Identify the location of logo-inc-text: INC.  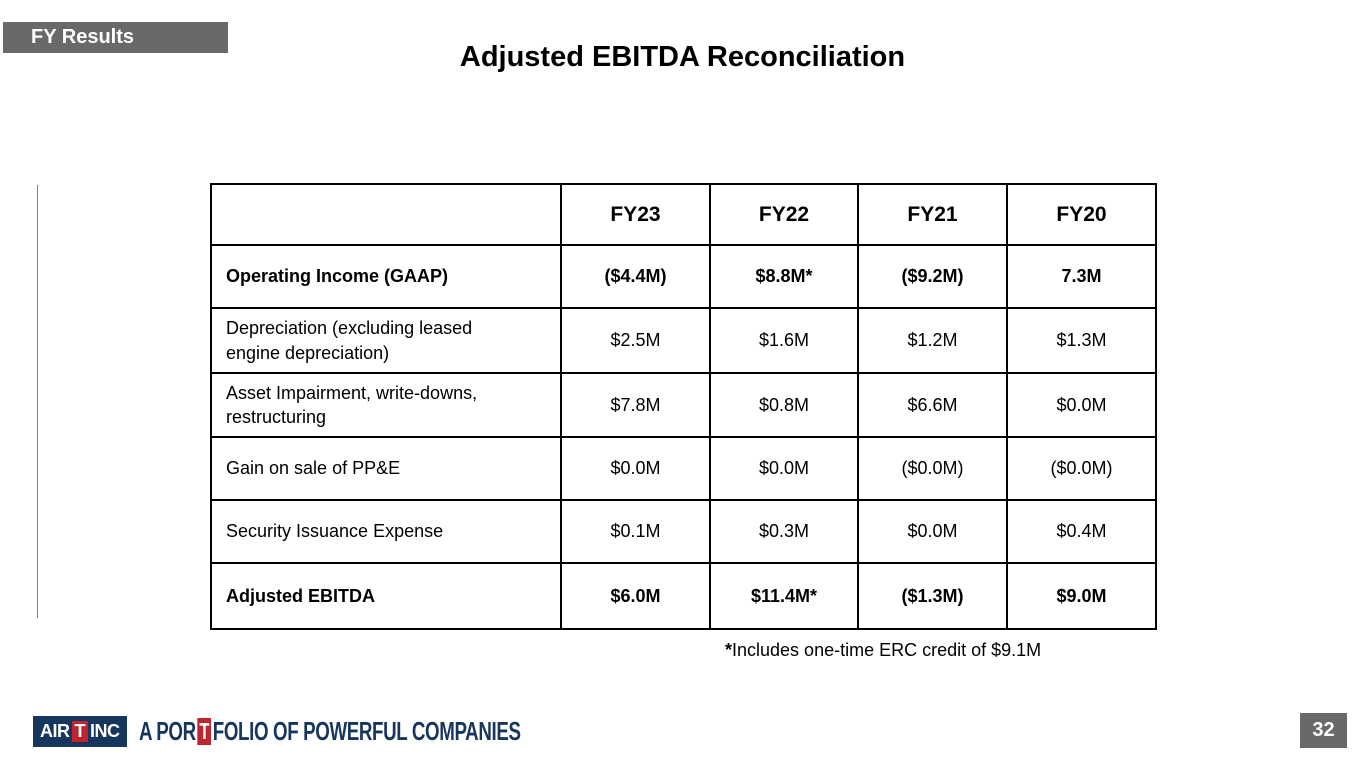
(105, 731).